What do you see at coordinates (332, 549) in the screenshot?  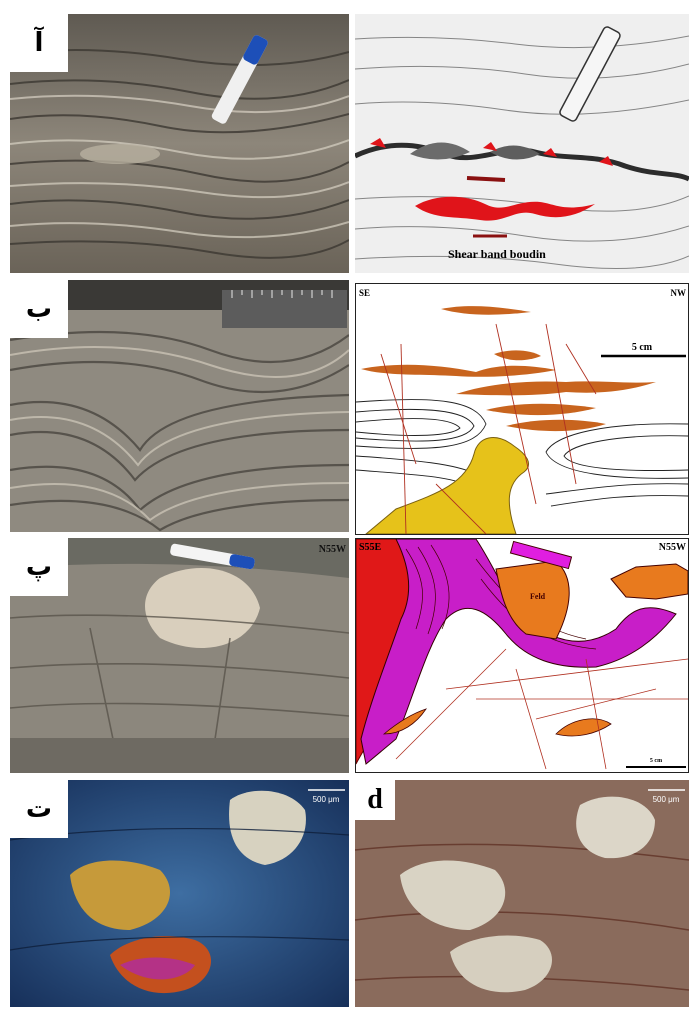 I see `photo-orientation-label: N55W` at bounding box center [332, 549].